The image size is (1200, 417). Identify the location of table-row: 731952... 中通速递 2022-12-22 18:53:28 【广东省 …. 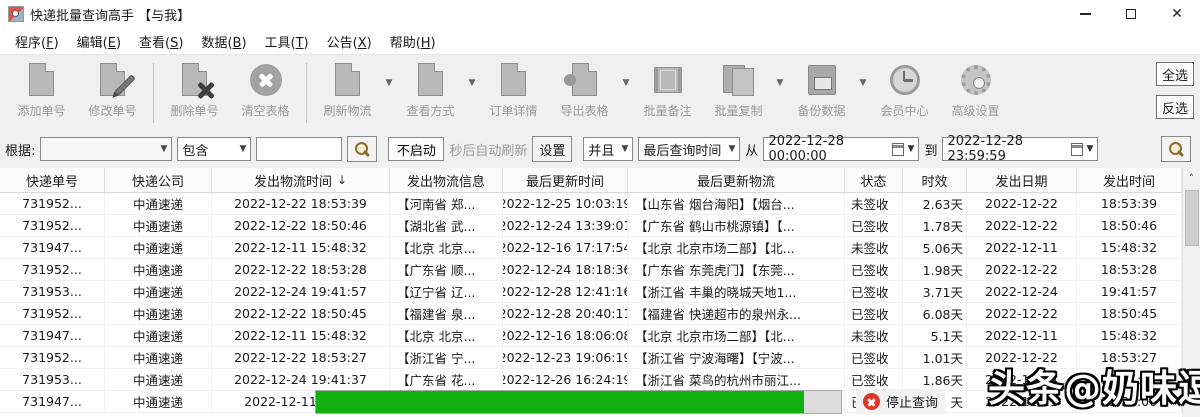
(600, 270).